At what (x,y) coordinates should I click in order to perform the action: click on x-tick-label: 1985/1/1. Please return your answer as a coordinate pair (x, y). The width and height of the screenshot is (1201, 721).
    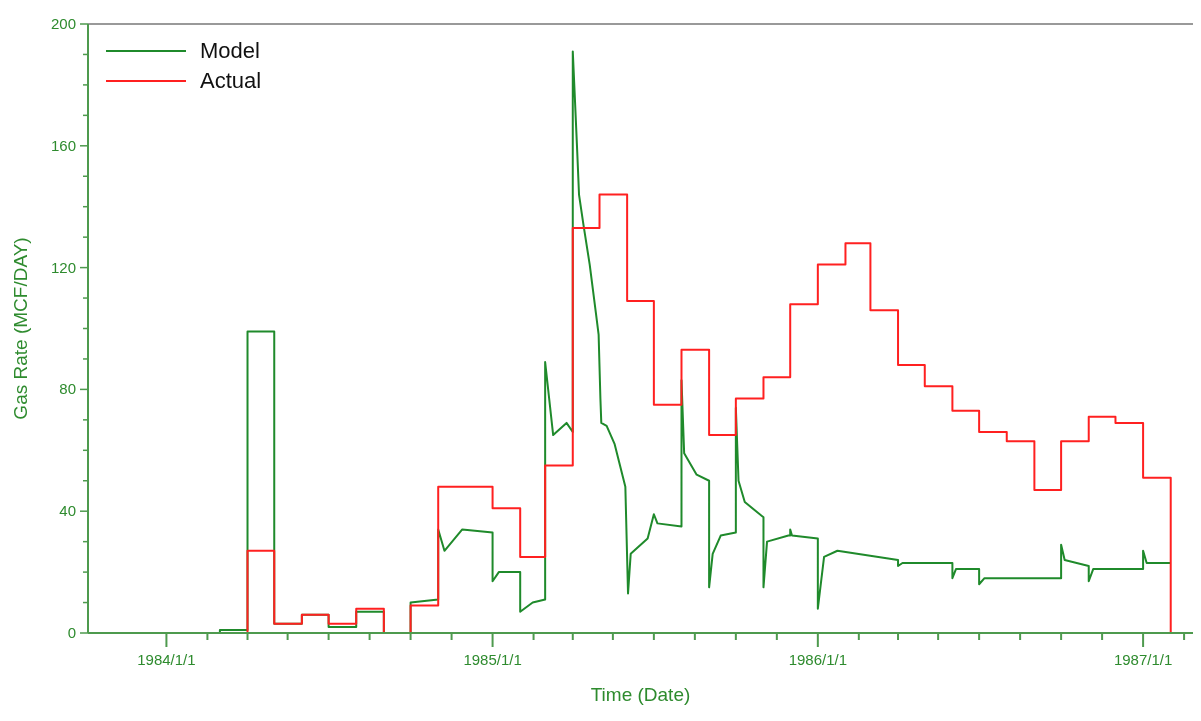
    Looking at the image, I should click on (492, 659).